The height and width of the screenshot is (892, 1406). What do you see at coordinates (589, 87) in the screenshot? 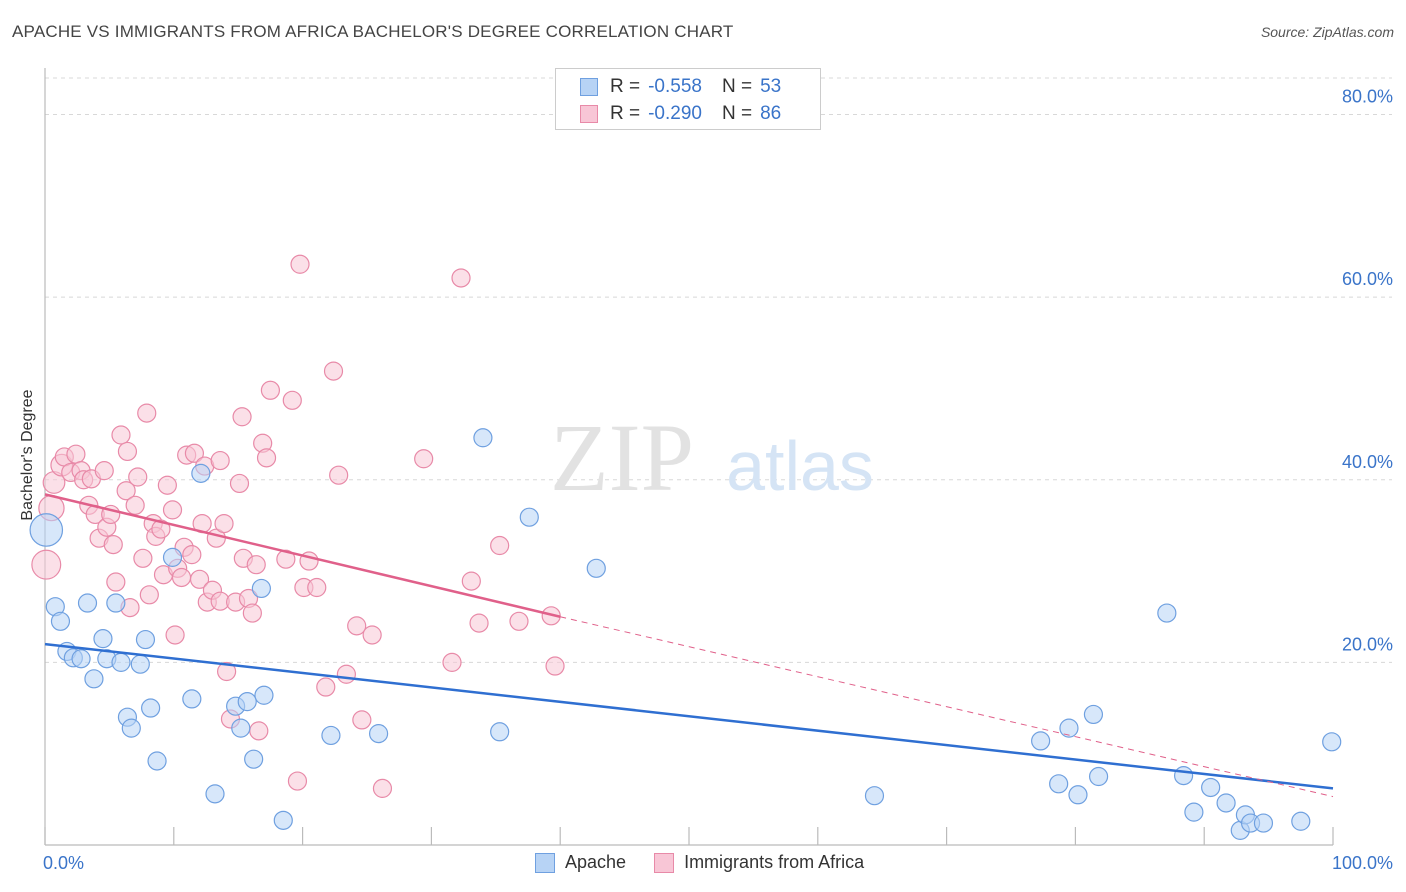
I see `apache-swatch` at bounding box center [589, 87].